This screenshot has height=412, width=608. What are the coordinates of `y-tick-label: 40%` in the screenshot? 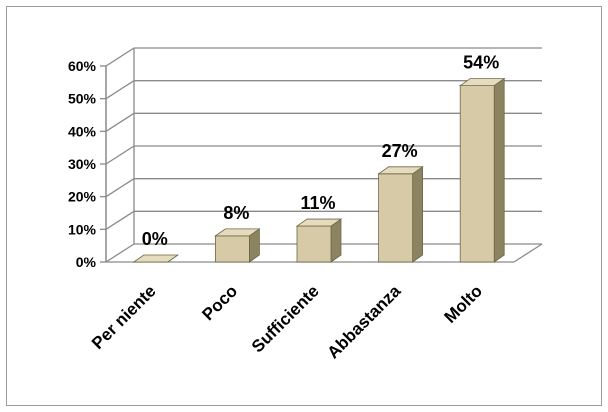 It's located at (82, 131).